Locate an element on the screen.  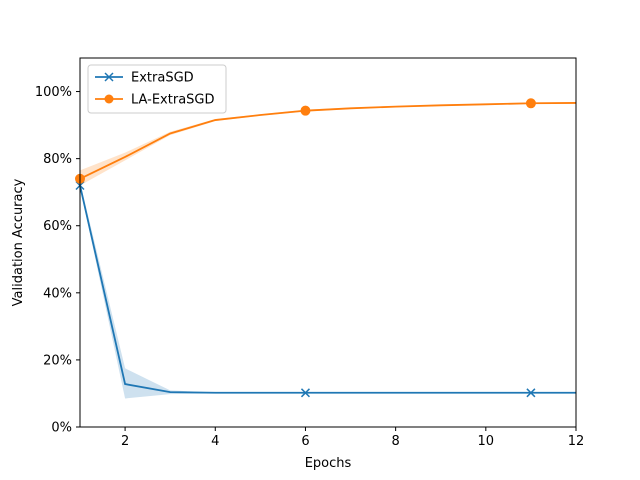
x-tick-label: 12 is located at coordinates (576, 441).